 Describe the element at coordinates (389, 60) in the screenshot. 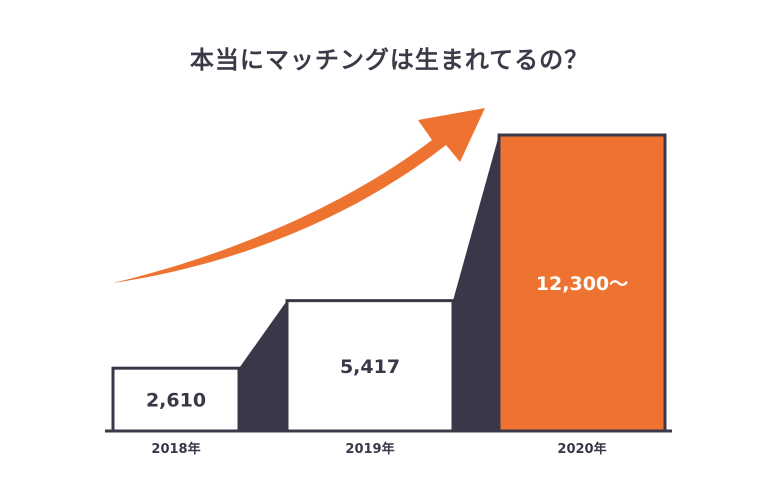

I see `chart-title: 本当にマッチングは生まれてるの？` at that location.